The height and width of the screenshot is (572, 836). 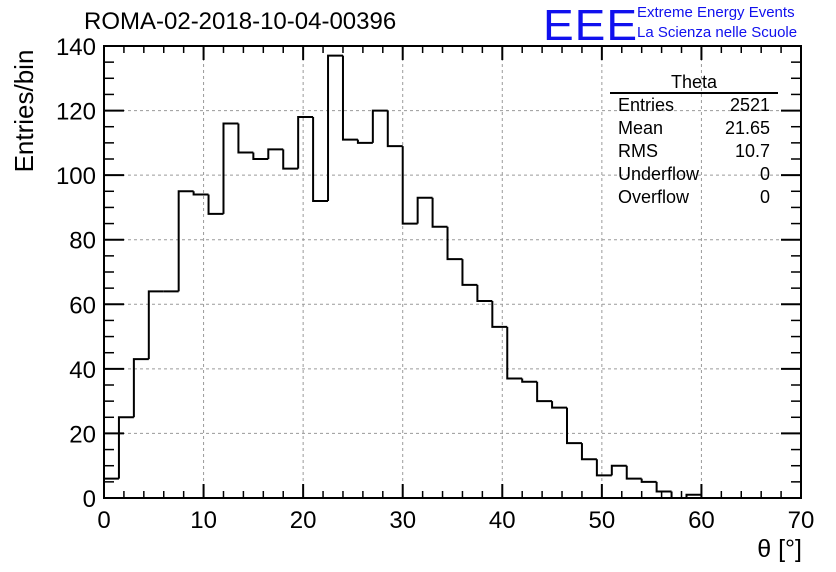 What do you see at coordinates (502, 520) in the screenshot?
I see `x-tick-label: 40` at bounding box center [502, 520].